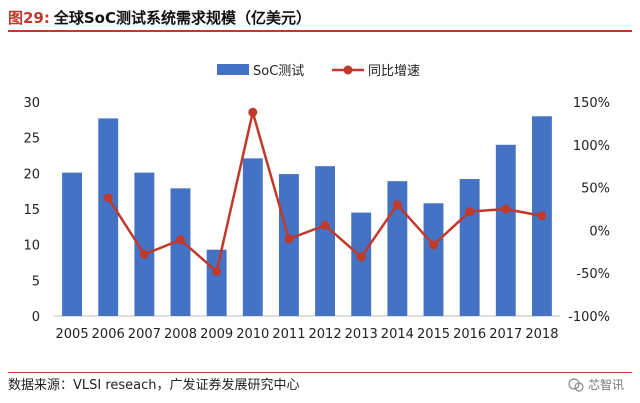 The image size is (640, 403). Describe the element at coordinates (108, 334) in the screenshot. I see `x-tick-label: 2006` at that location.